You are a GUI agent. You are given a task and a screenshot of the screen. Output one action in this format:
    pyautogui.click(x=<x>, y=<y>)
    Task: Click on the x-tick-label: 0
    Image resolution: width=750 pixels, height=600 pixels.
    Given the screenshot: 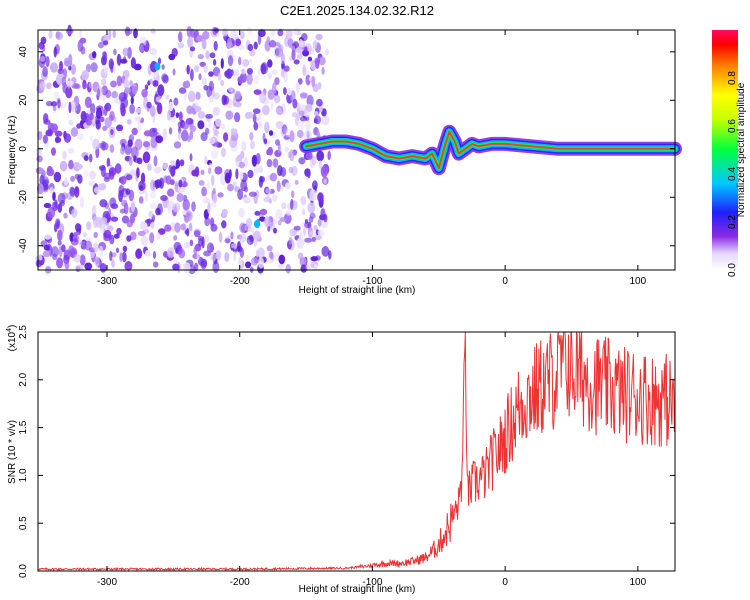 What is the action you would take?
    pyautogui.click(x=505, y=582)
    